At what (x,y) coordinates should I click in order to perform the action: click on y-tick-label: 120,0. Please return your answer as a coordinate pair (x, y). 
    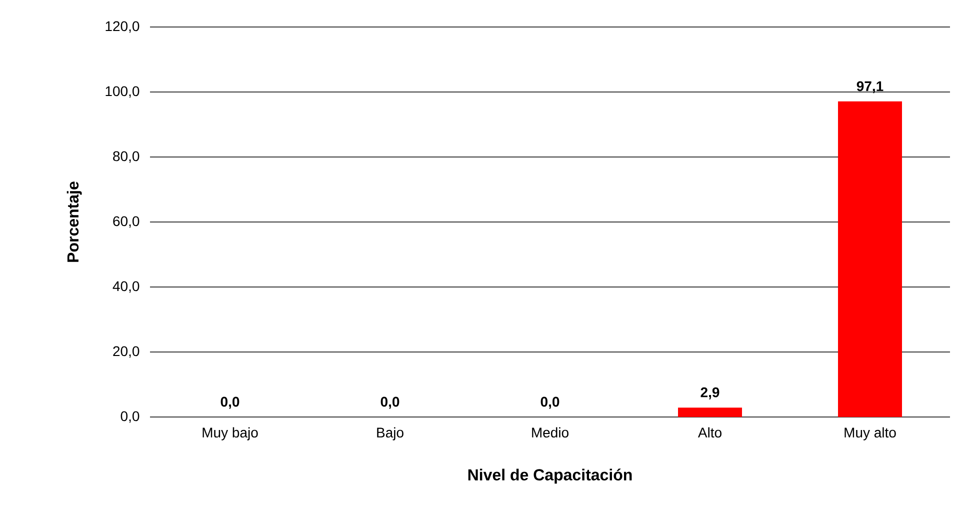
    Looking at the image, I should click on (123, 27).